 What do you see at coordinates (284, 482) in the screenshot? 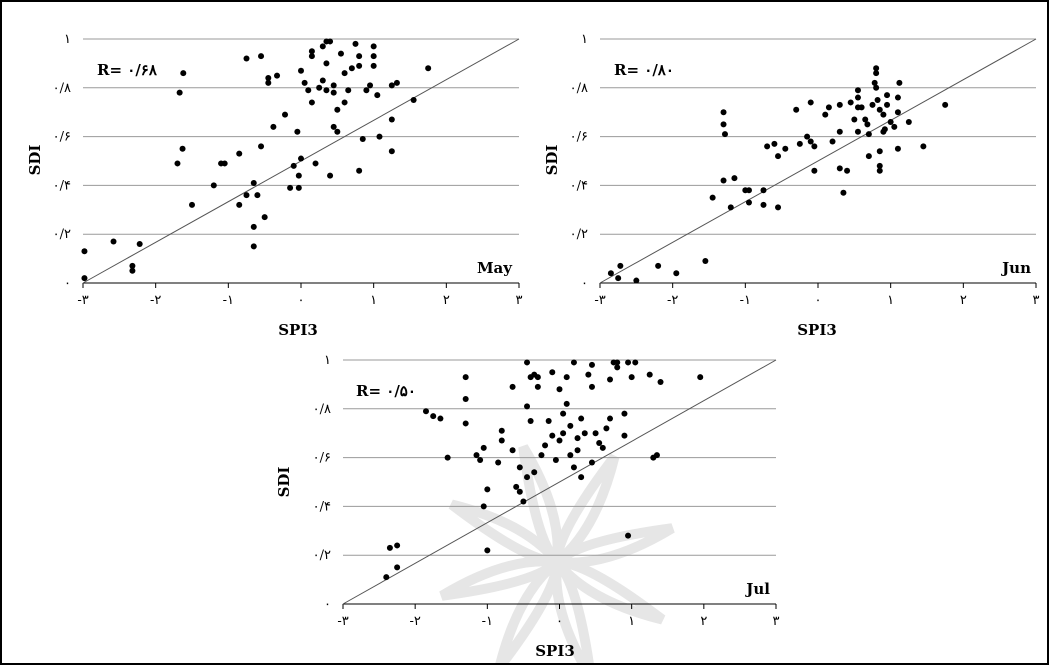
I see `y-axis-title: SDI` at bounding box center [284, 482].